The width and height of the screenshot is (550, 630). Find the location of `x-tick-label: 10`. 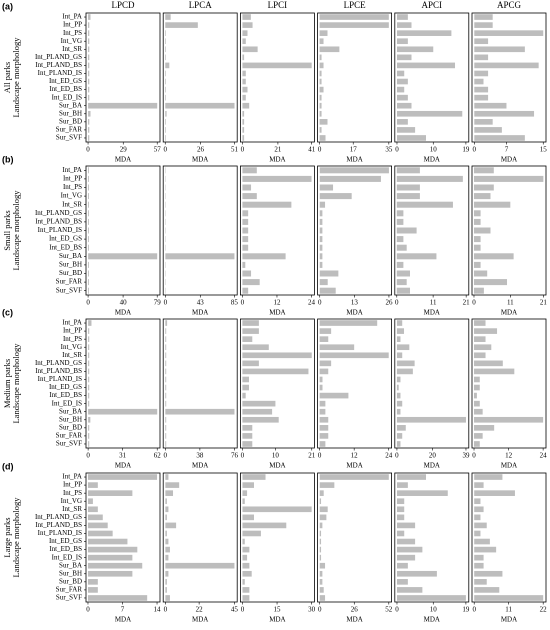

x-tick-label: 10 is located at coordinates (434, 150).